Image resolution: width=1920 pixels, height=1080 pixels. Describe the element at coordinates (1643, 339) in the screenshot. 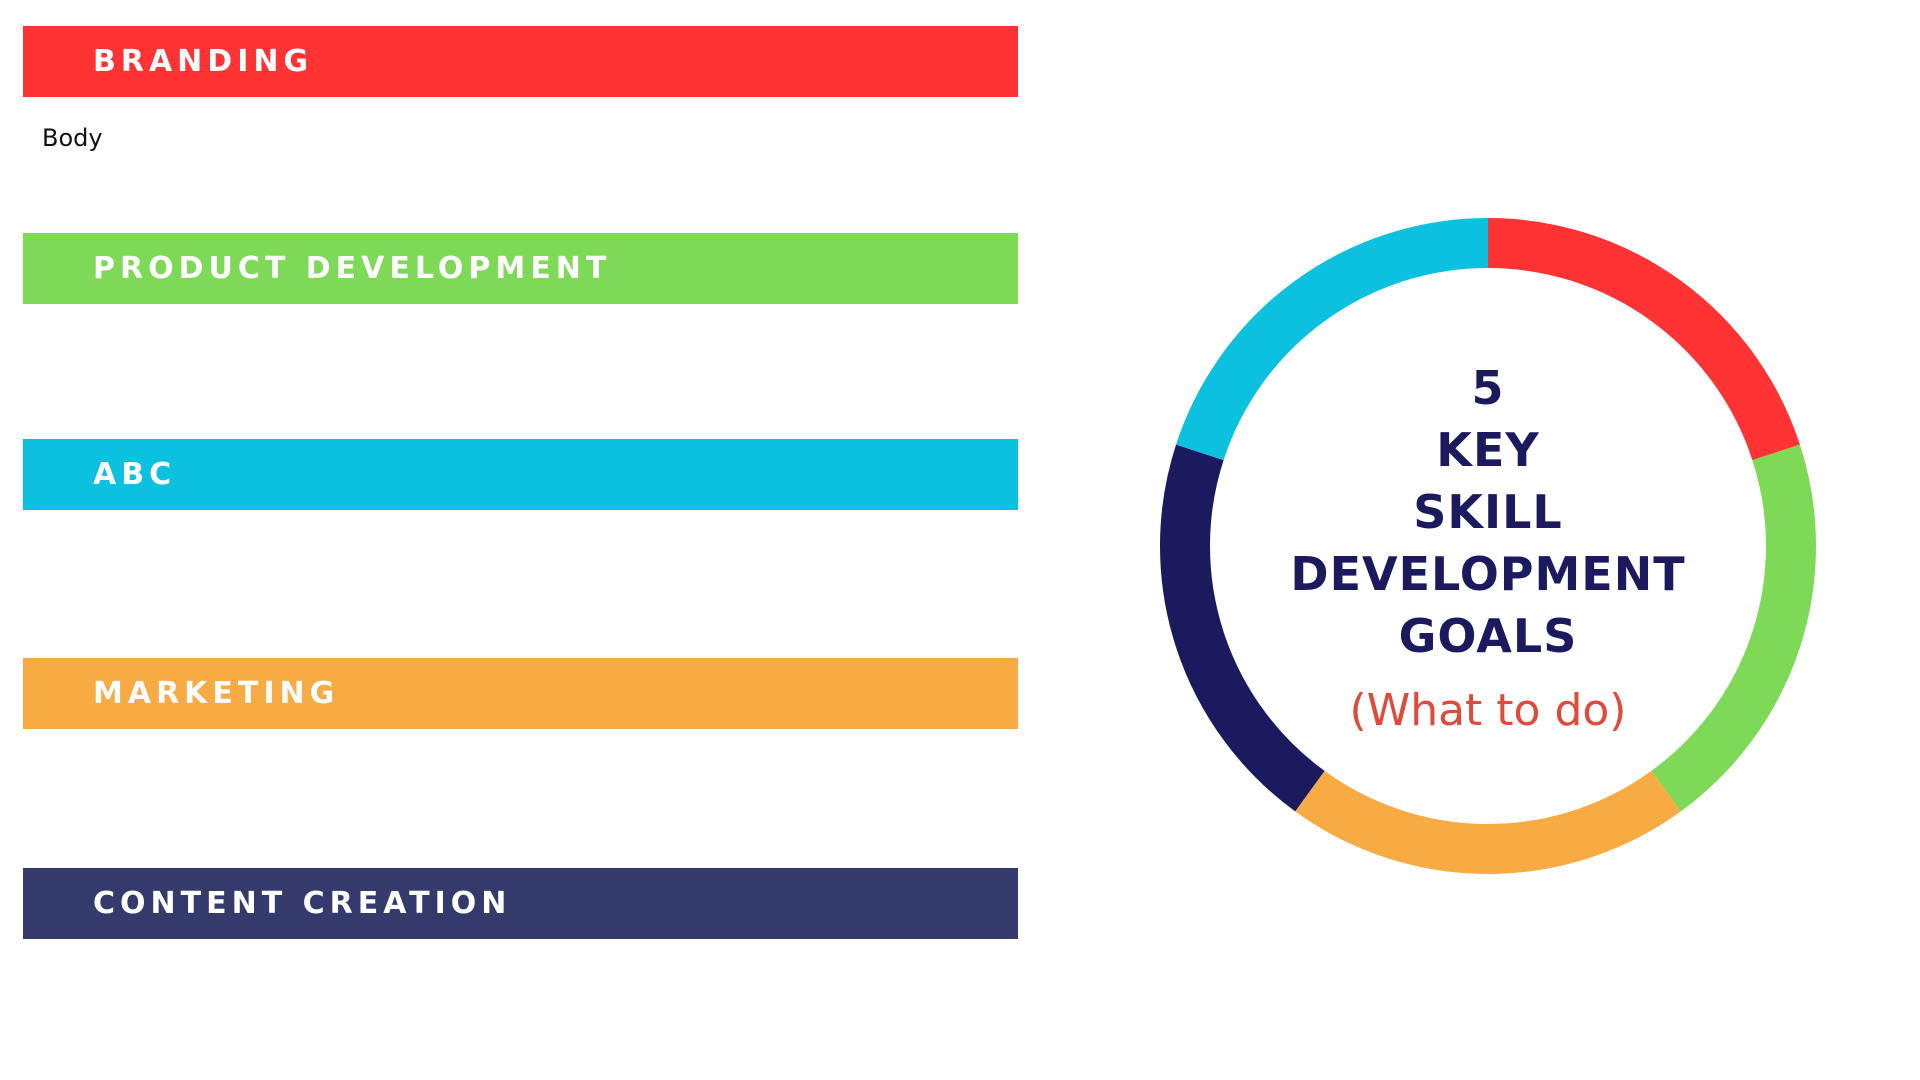

I see `ring-segment-red` at that location.